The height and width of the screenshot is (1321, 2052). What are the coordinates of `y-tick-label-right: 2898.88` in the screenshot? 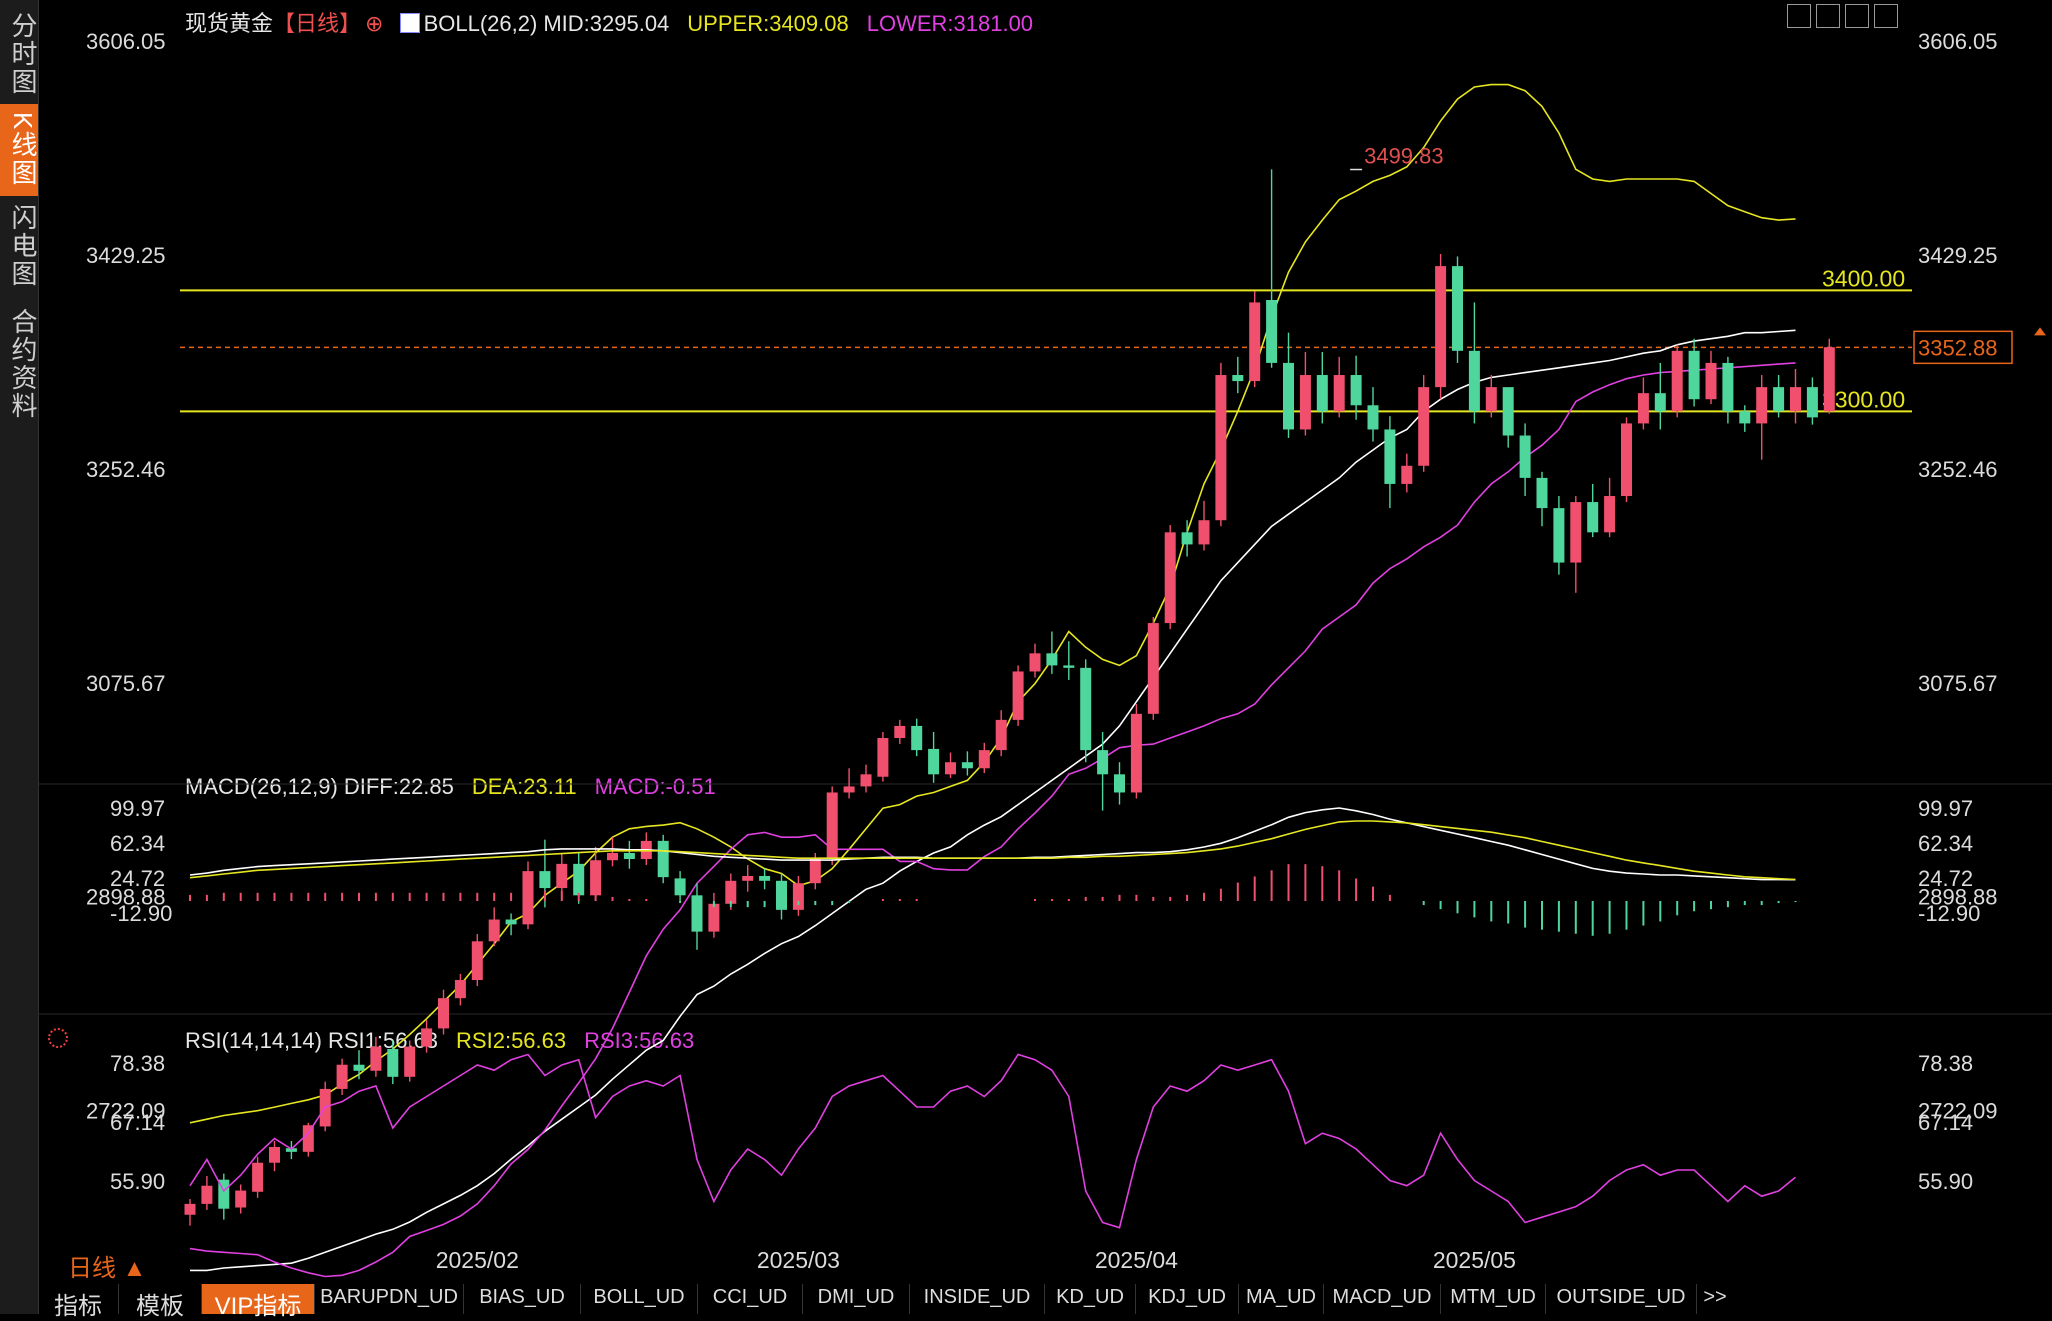 It's located at (1958, 897).